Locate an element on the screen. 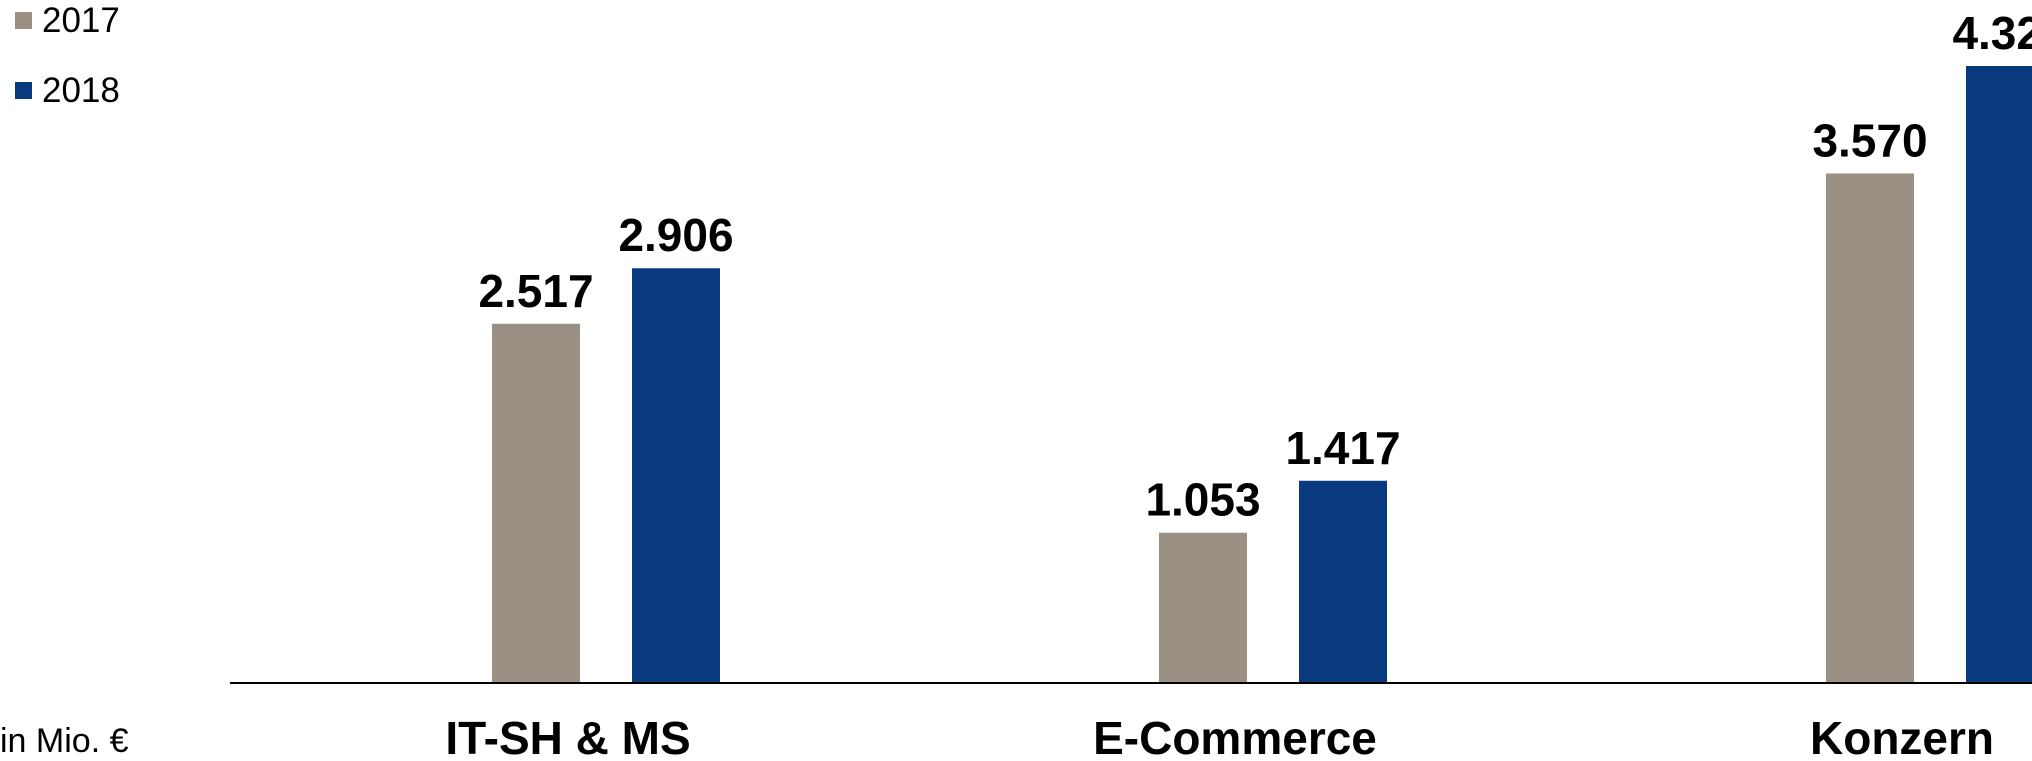  bar-konzern-2017 is located at coordinates (1870, 428).